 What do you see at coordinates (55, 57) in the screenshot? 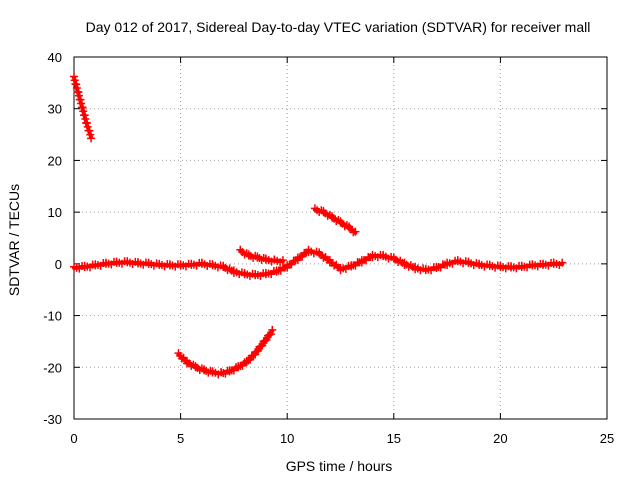
I see `y-tick-label: 40` at bounding box center [55, 57].